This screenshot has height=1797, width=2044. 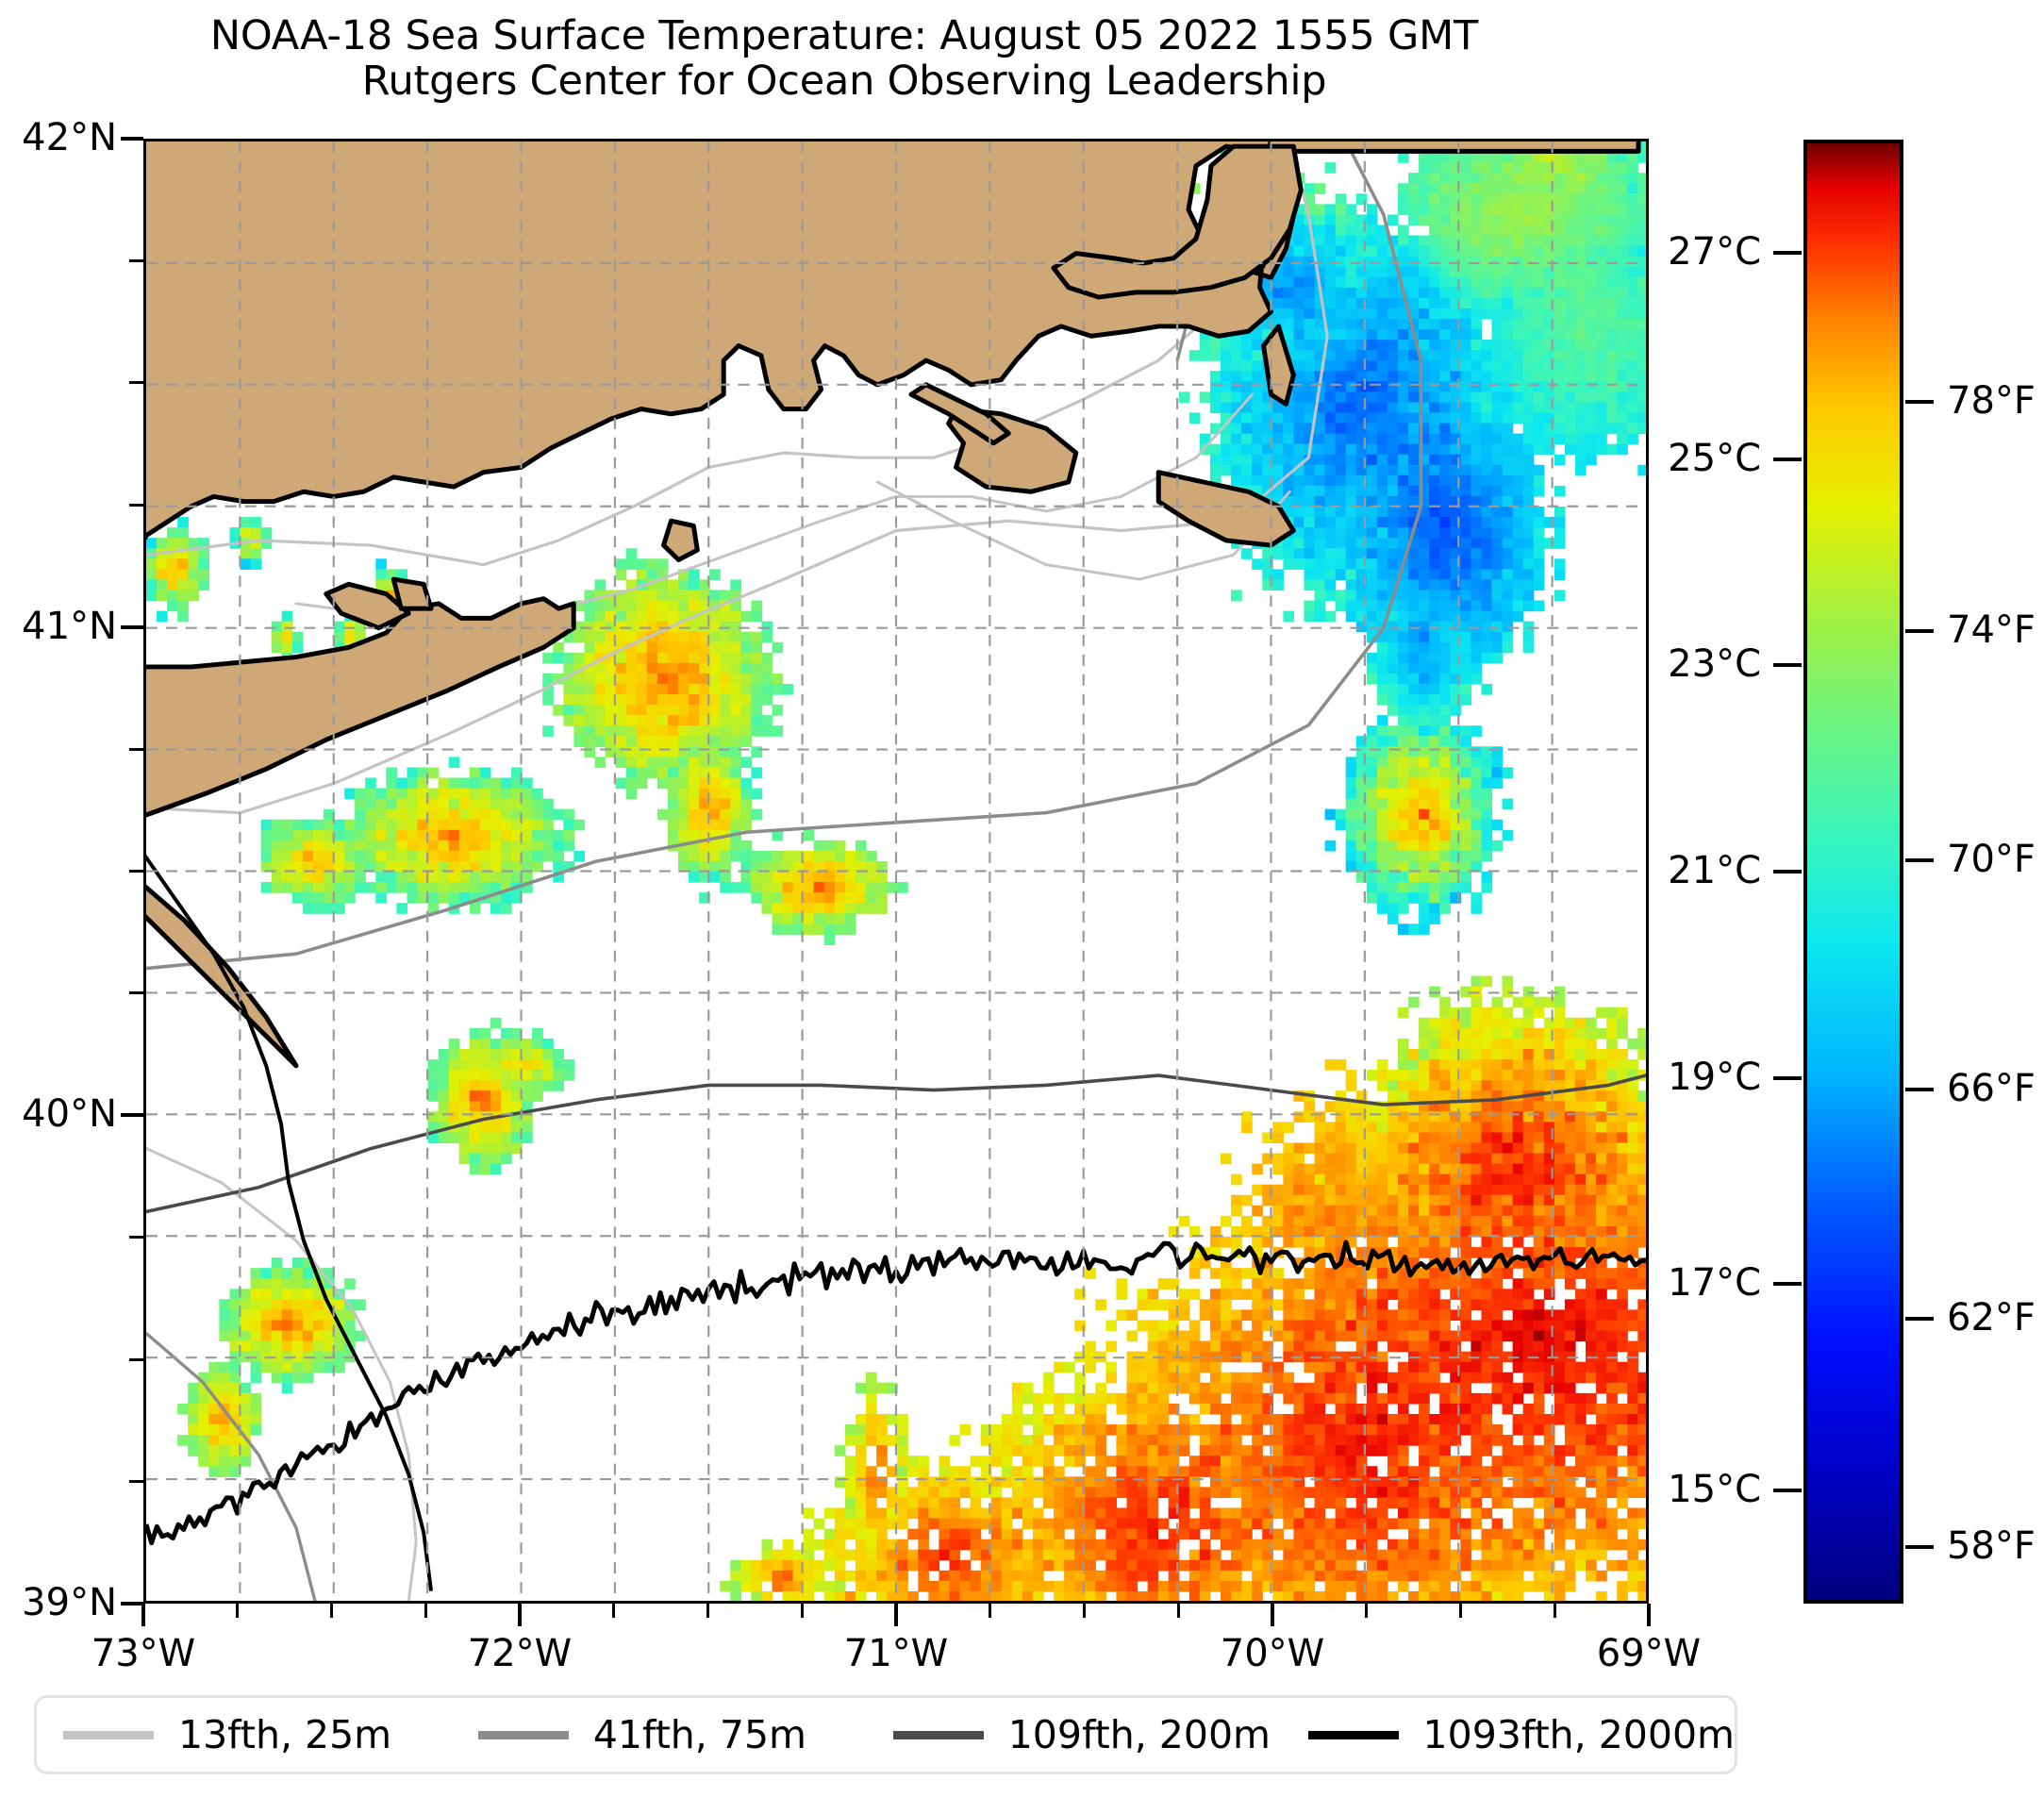 What do you see at coordinates (1715, 1489) in the screenshot?
I see `colorbar-celsius-label: 15°C` at bounding box center [1715, 1489].